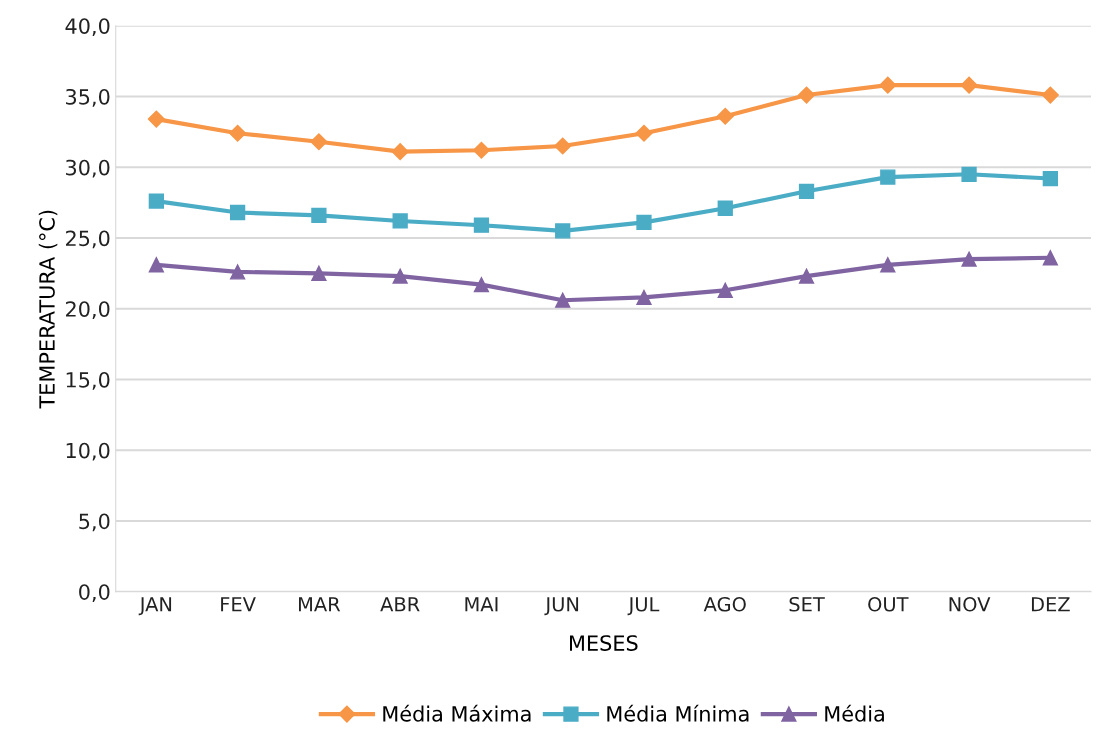 This screenshot has width=1102, height=735. Describe the element at coordinates (87, 27) in the screenshot. I see `y-tick-label: 40,0` at that location.